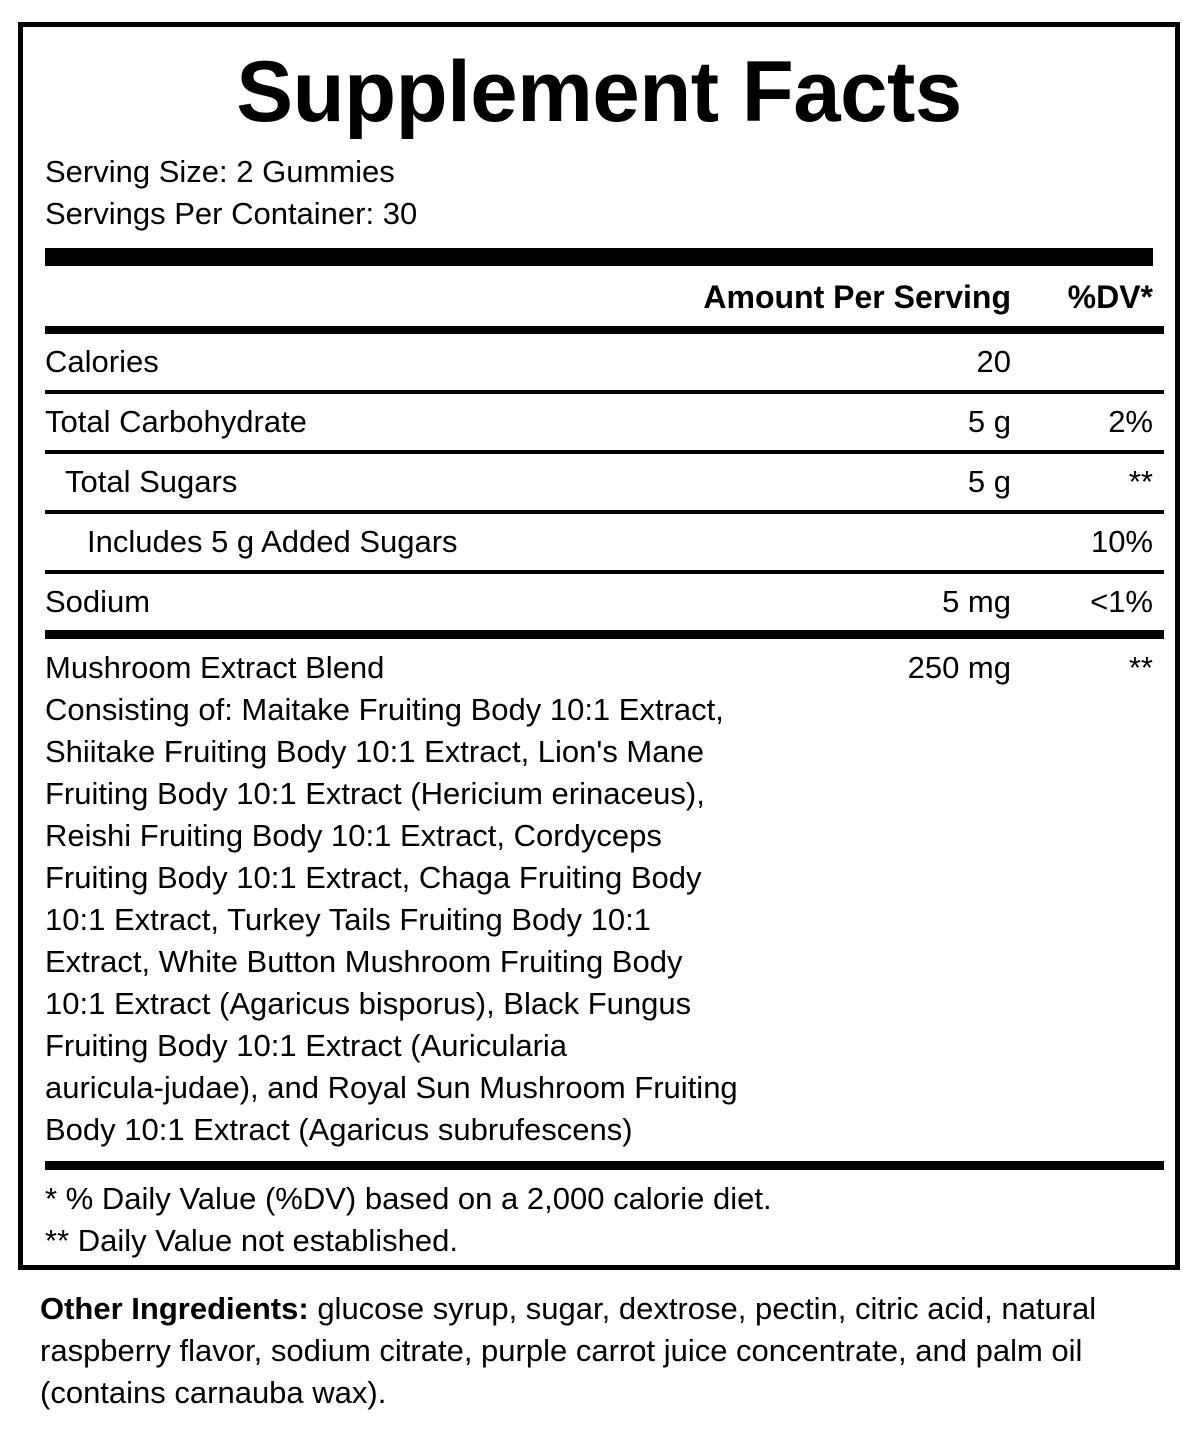 This screenshot has height=1429, width=1200. Describe the element at coordinates (231, 213) in the screenshot. I see `servings-per-container: Servings Per Container: 30` at that location.